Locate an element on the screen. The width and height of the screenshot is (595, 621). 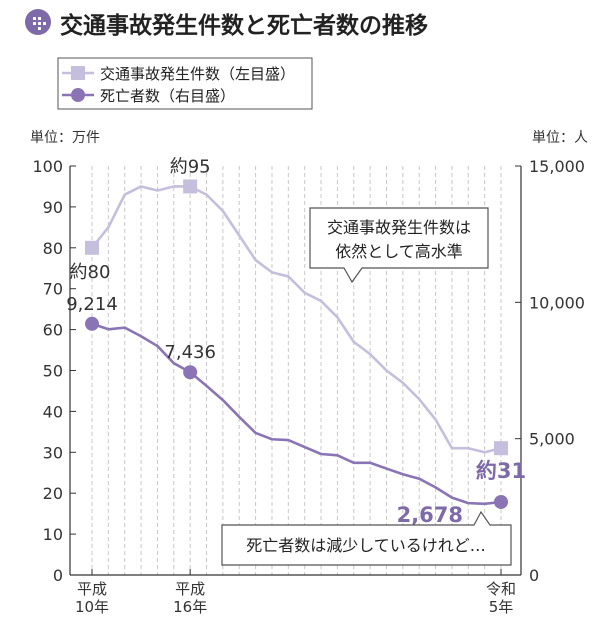
right-tick-label: 5,000 is located at coordinates (552, 439).